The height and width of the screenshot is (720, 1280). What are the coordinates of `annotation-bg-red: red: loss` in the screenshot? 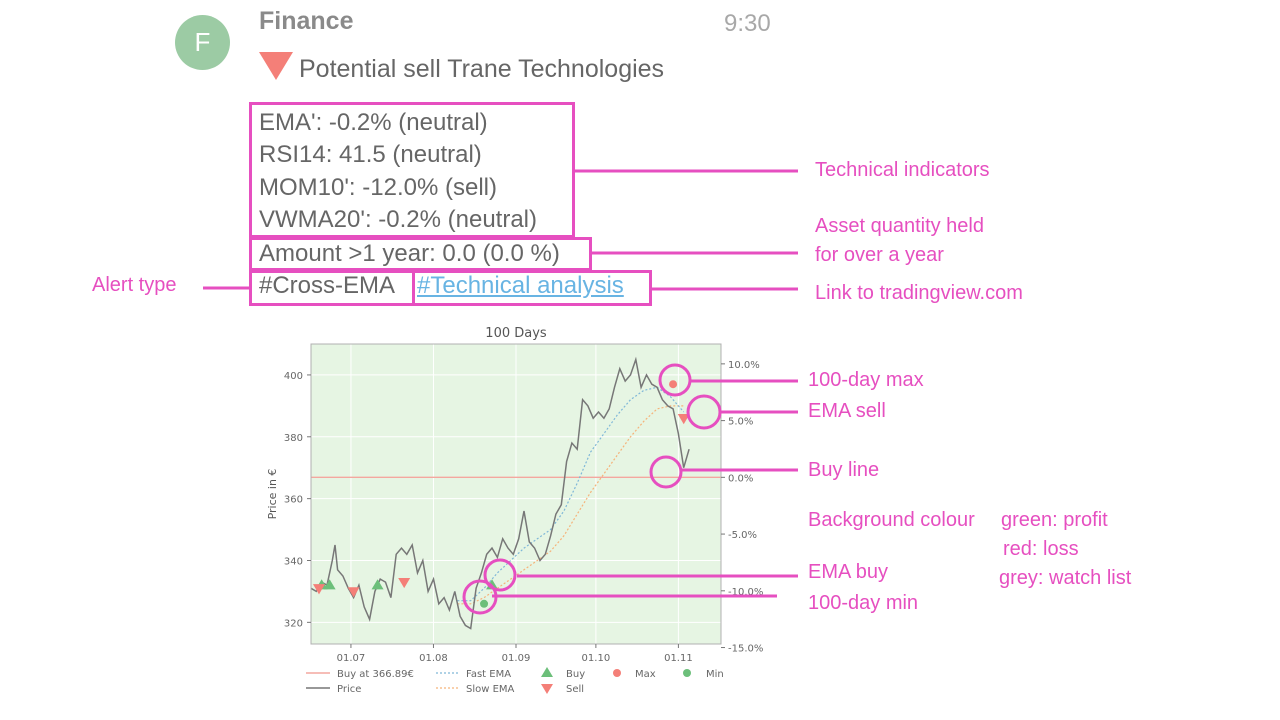 It's located at (1041, 549).